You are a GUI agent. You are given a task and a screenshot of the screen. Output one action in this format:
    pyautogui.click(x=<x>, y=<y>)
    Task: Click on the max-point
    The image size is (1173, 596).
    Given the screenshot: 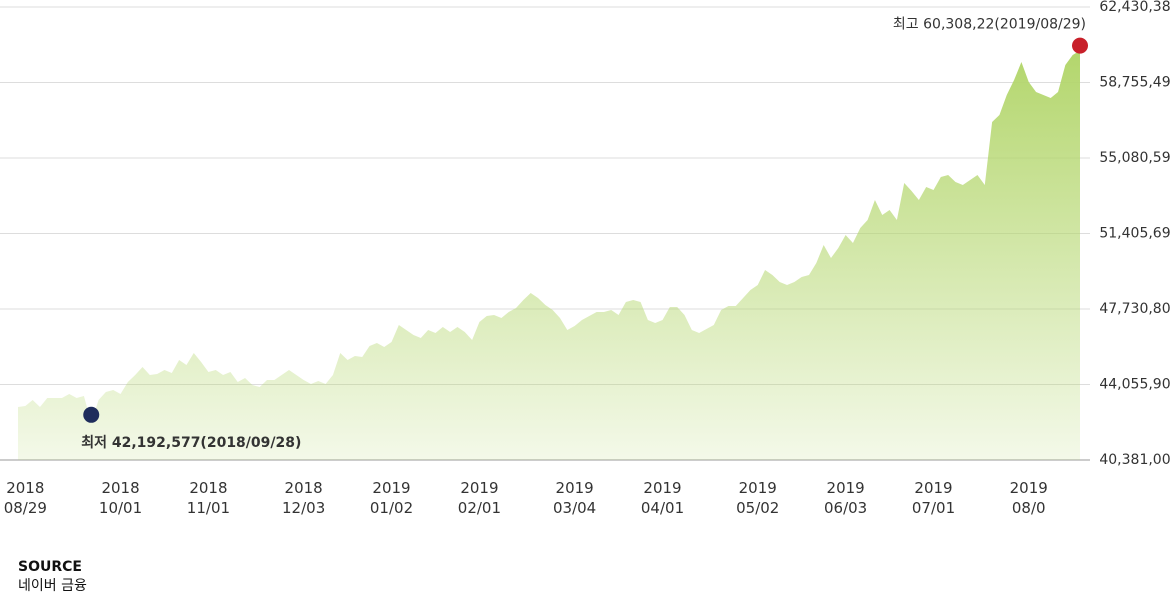 What is the action you would take?
    pyautogui.click(x=1080, y=45)
    